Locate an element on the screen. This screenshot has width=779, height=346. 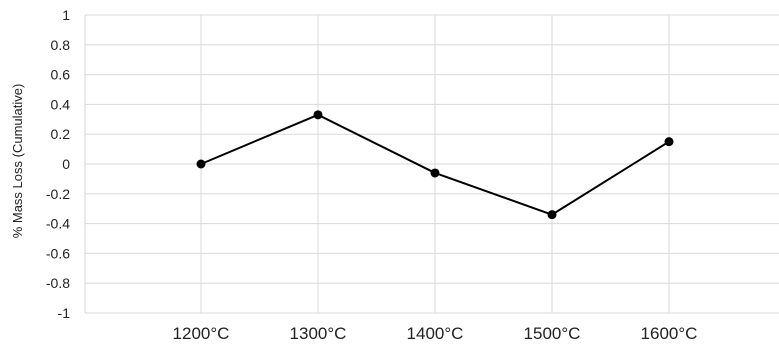
y-tick-label: 0 is located at coordinates (66, 164).